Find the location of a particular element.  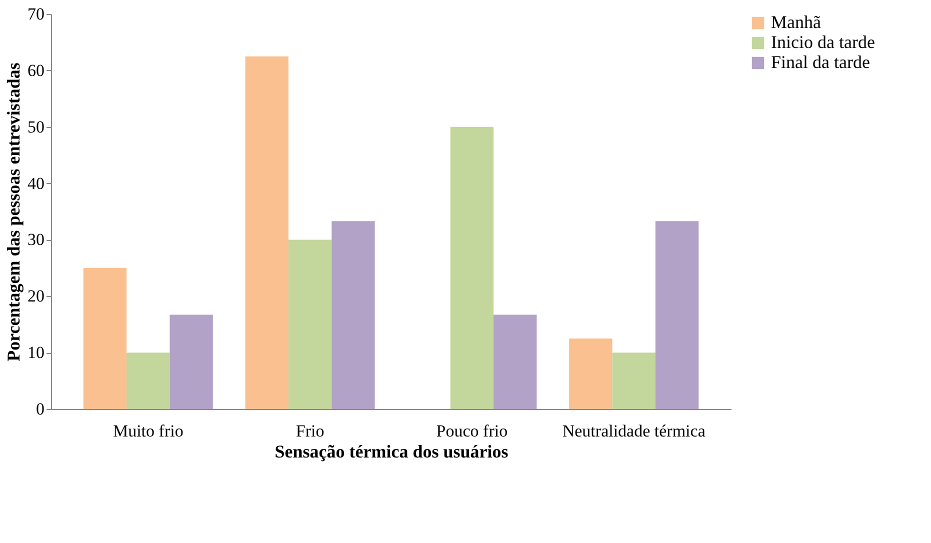

legend-label: Final da tarde is located at coordinates (820, 62).